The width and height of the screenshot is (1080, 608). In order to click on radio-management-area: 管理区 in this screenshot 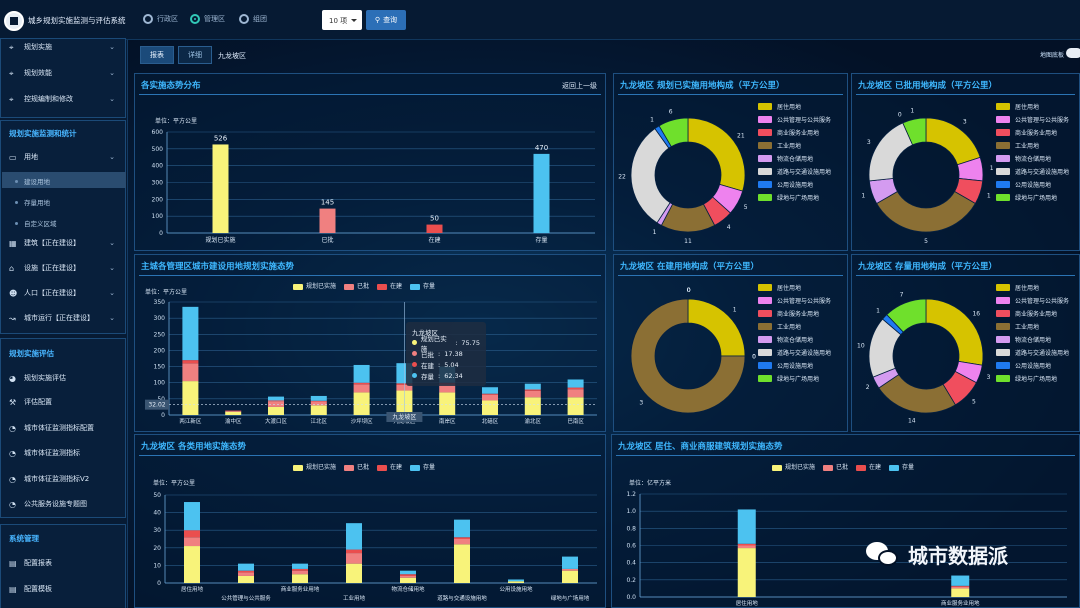, I will do `click(207, 19)`.